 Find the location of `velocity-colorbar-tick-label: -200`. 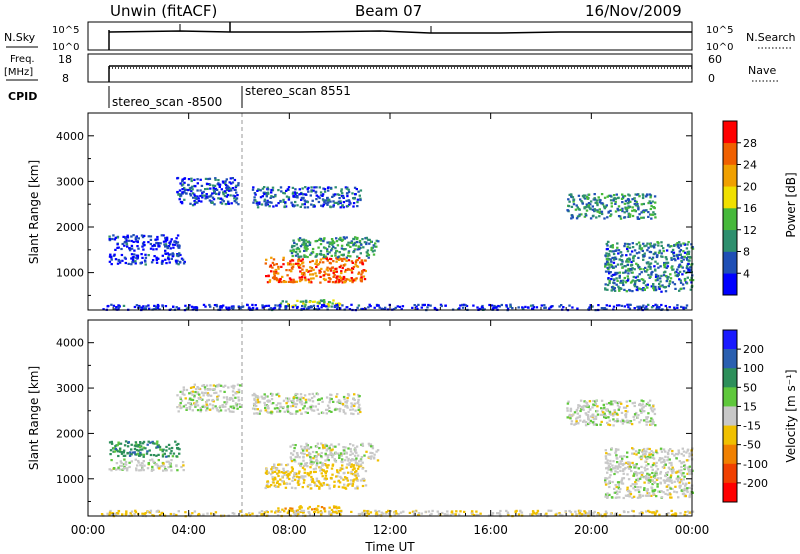

velocity-colorbar-tick-label: -200 is located at coordinates (755, 483).